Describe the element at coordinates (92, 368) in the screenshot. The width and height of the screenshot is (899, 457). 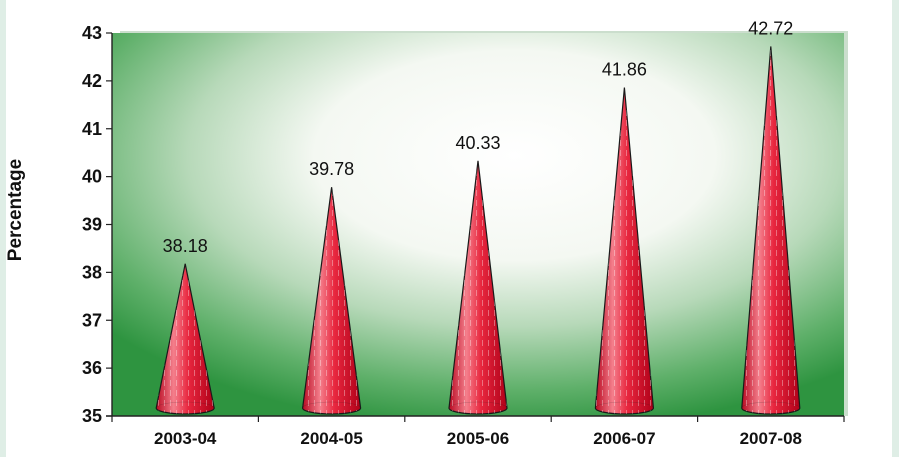
I see `y-tick-label: 36` at that location.